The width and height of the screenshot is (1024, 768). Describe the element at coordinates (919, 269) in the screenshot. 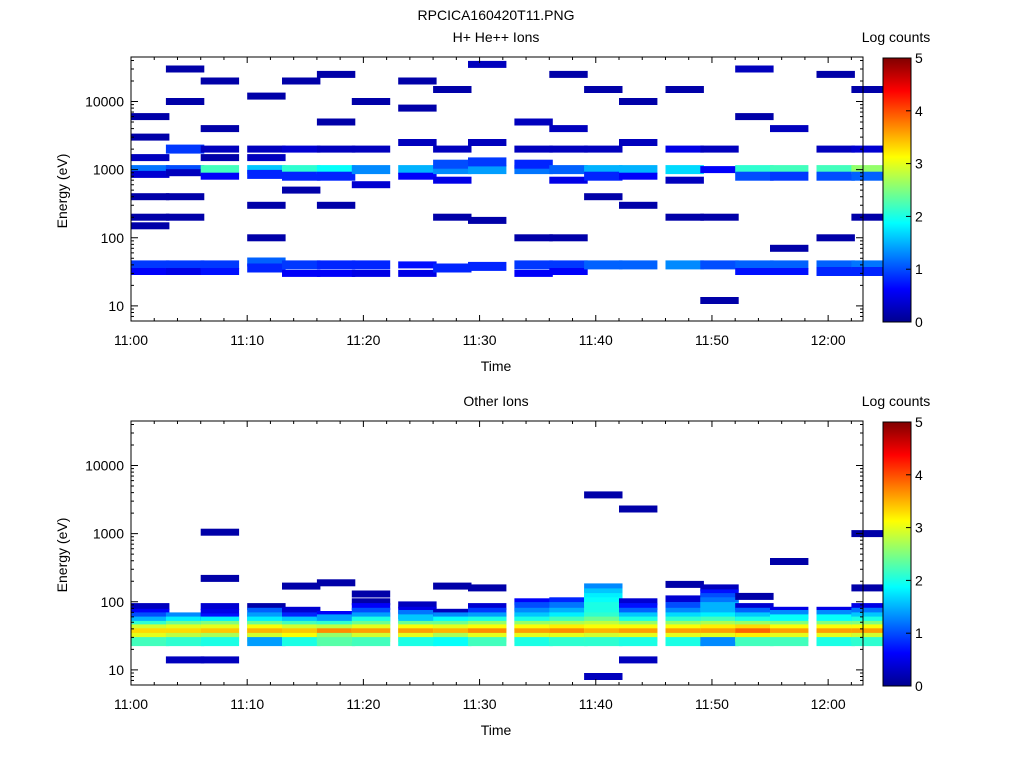

I see `colorbar-tick-label: 1` at that location.